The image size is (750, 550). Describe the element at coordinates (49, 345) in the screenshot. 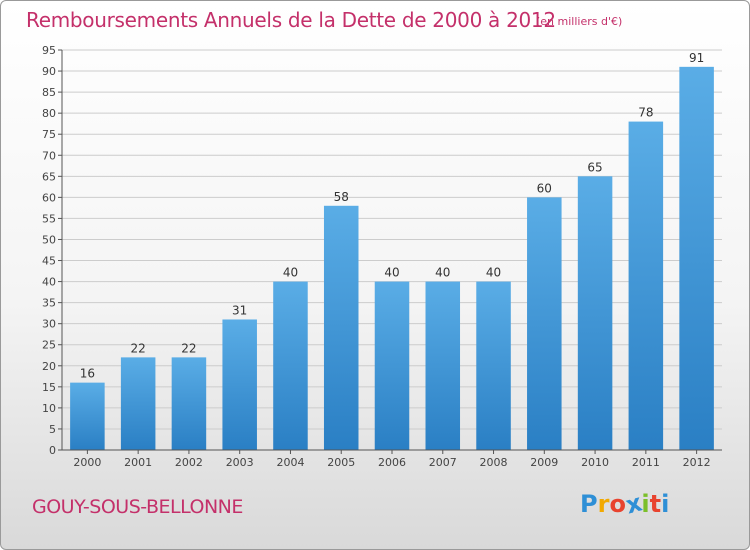

I see `y-tick-label: 25` at that location.